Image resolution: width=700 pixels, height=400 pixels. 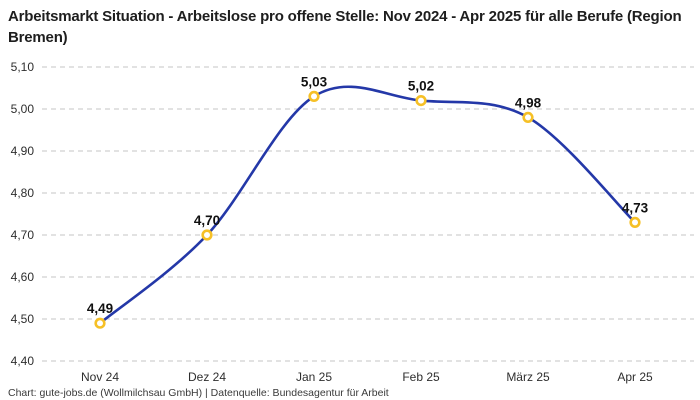 I want to click on y-tick-label: 4,80, so click(x=23, y=193).